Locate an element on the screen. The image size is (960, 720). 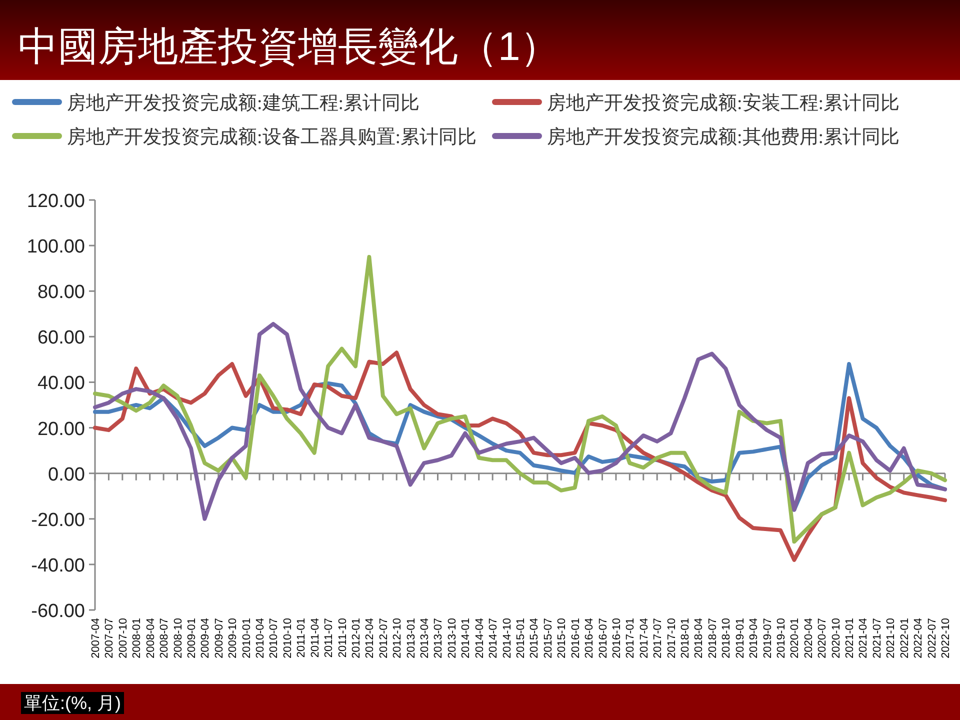
x-tick-label: 2014-07 is located at coordinates (494, 638).